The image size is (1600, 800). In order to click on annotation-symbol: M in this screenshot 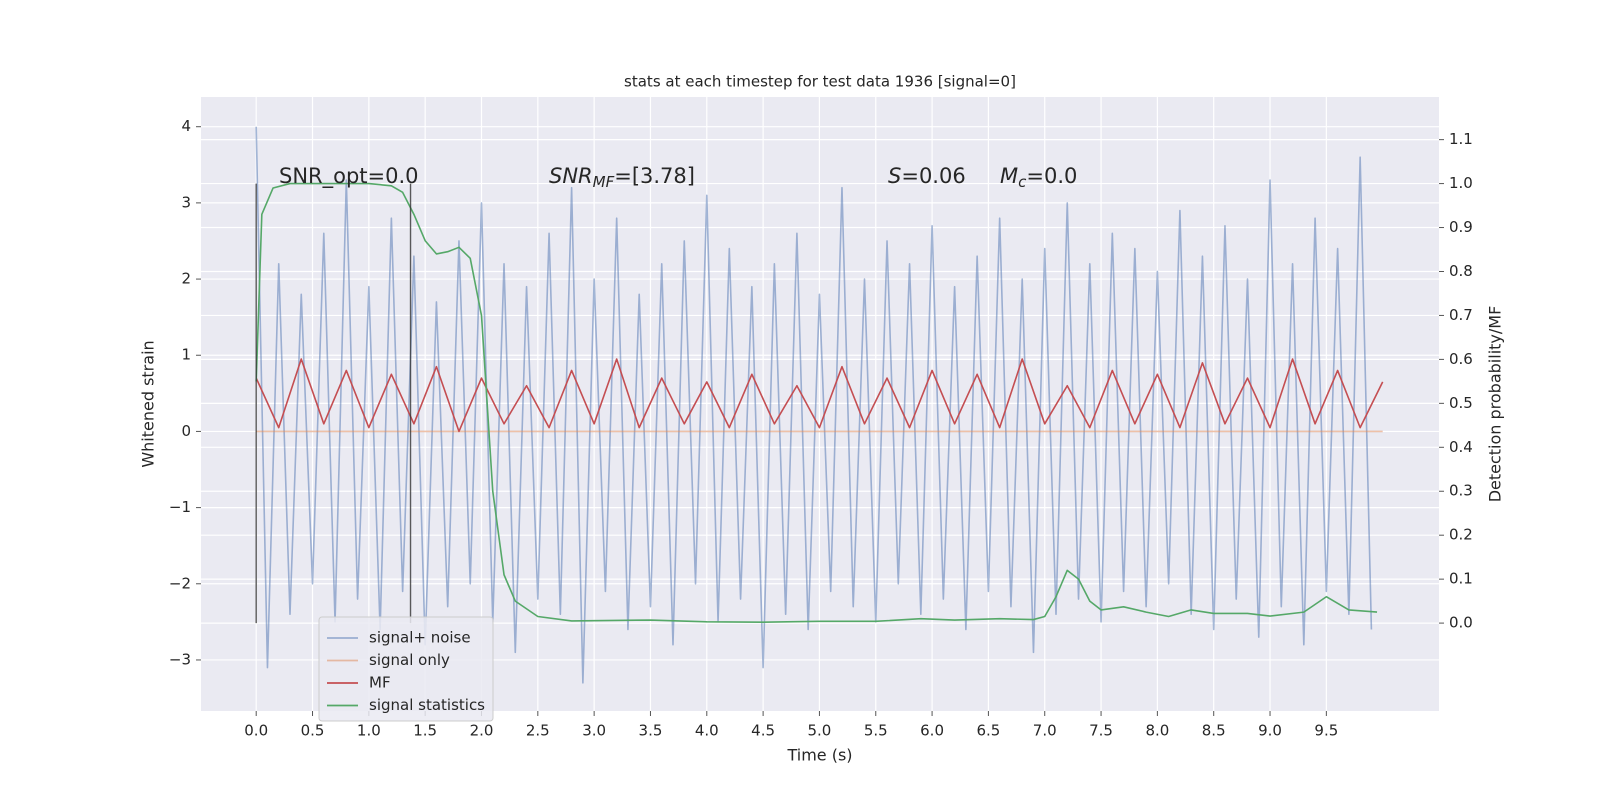, I will do `click(1009, 176)`.